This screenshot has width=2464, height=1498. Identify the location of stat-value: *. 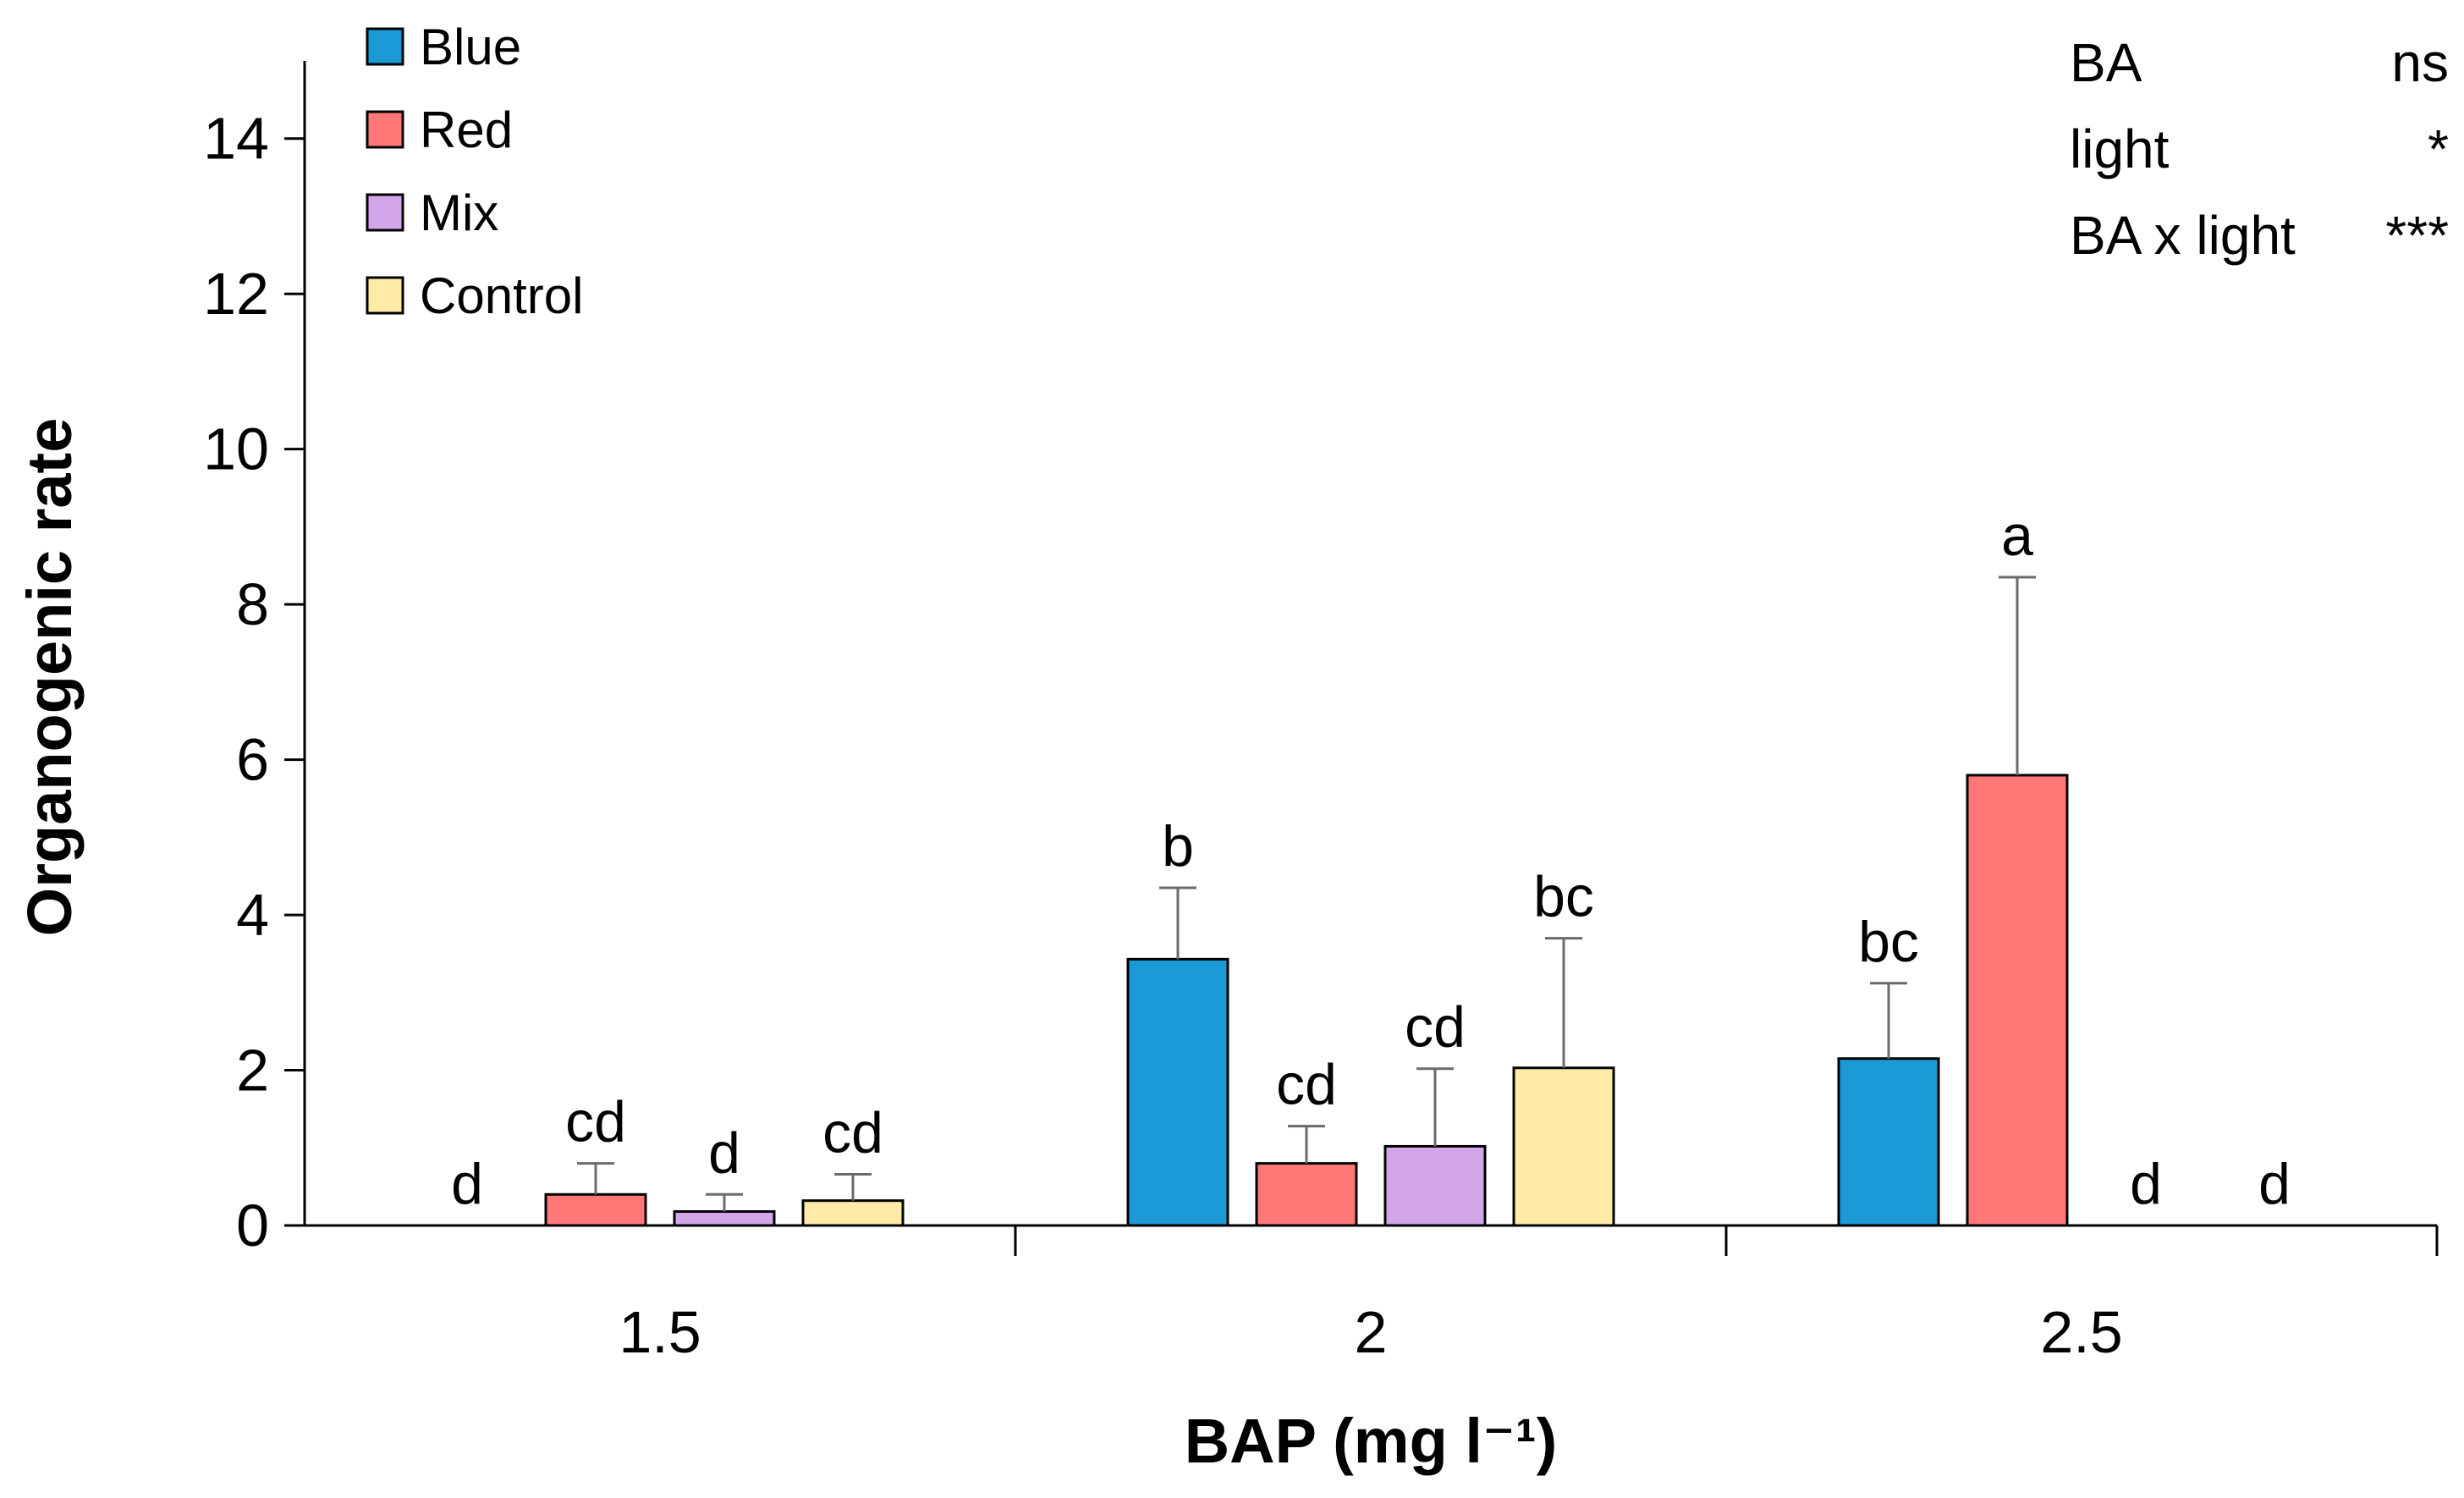
(2438, 148).